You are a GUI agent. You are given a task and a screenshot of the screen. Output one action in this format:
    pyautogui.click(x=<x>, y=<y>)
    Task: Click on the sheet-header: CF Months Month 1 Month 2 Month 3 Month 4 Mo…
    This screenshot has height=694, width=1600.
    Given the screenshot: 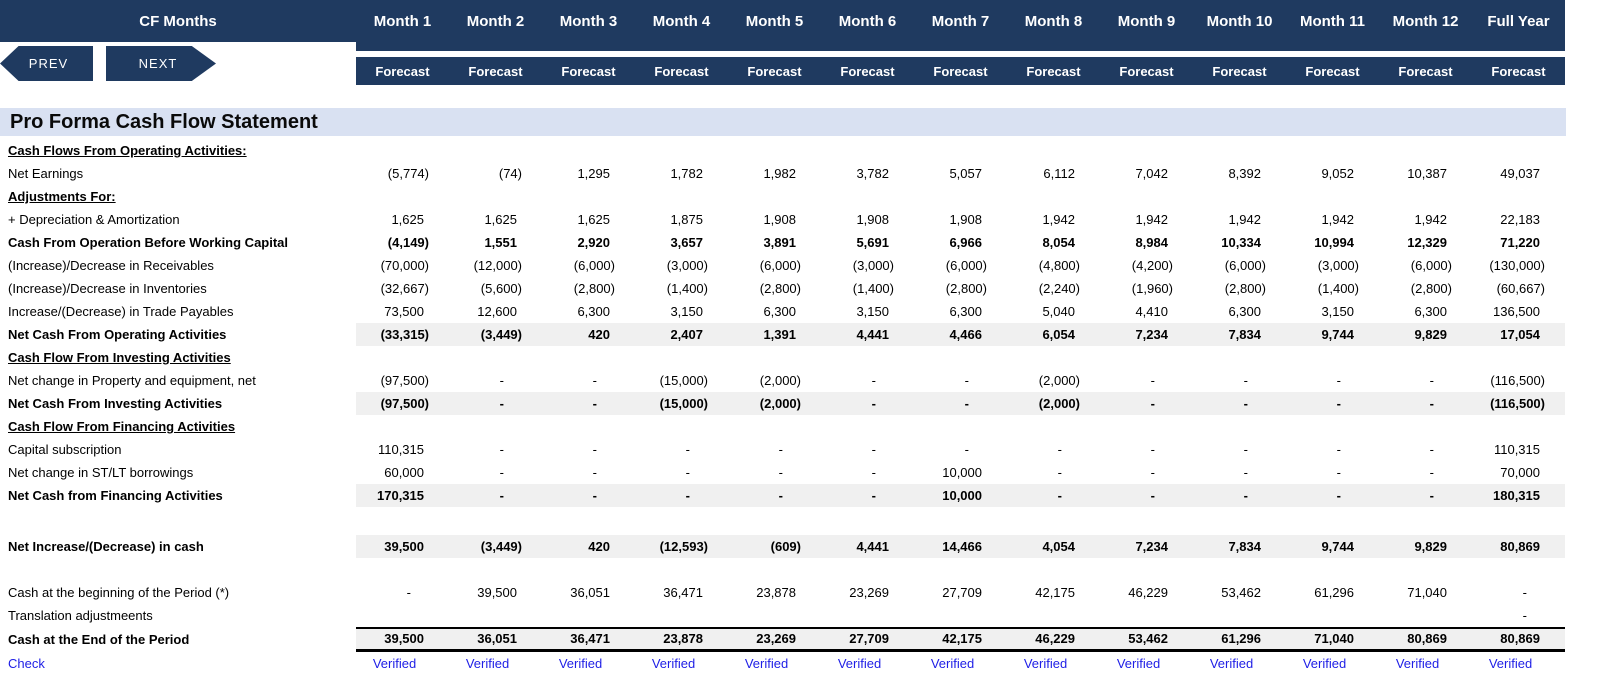 What is the action you would take?
    pyautogui.click(x=783, y=44)
    